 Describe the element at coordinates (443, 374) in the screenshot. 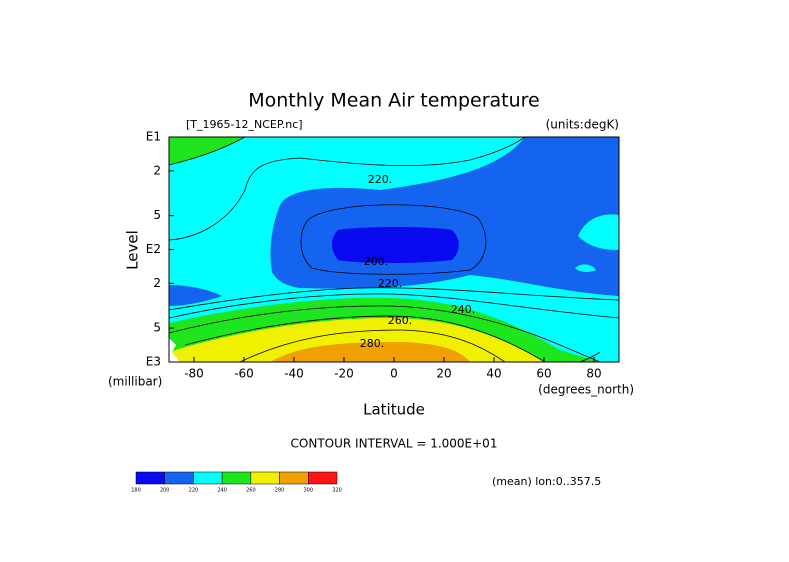

I see `x-tick-label: 20` at that location.